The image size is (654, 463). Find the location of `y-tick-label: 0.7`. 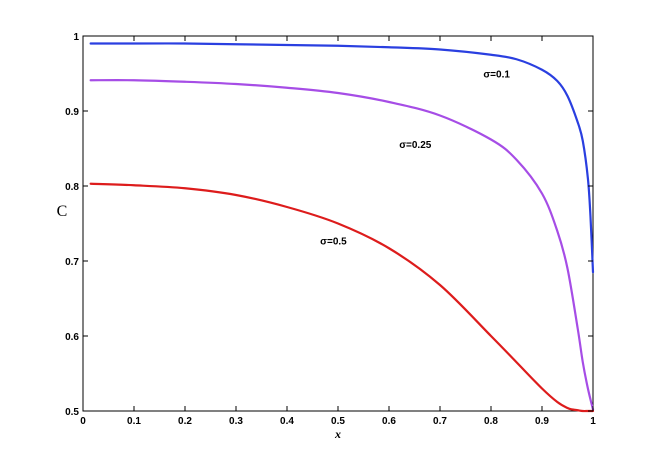

y-tick-label: 0.7 is located at coordinates (72, 262).